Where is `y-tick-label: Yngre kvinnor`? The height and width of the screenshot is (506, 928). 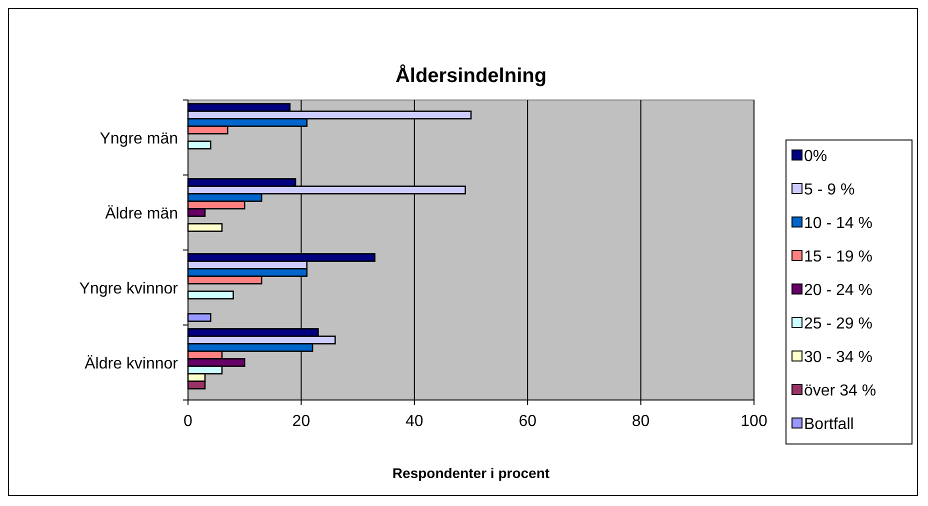
y-tick-label: Yngre kvinnor is located at coordinates (129, 289).